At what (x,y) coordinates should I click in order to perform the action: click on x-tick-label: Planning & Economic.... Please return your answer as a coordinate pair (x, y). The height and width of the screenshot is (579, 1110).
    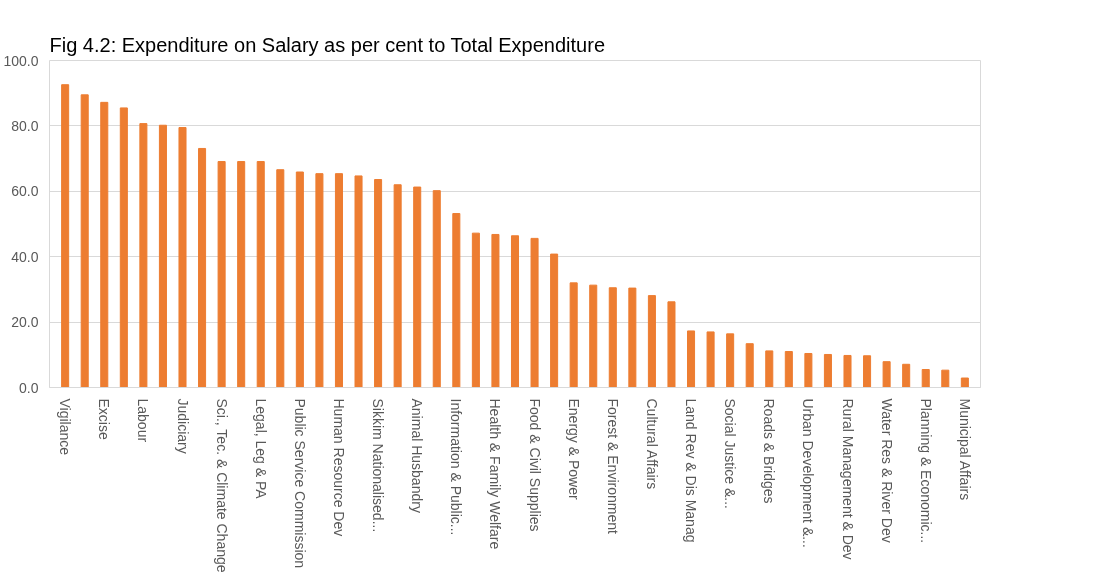
    Looking at the image, I should click on (925, 471).